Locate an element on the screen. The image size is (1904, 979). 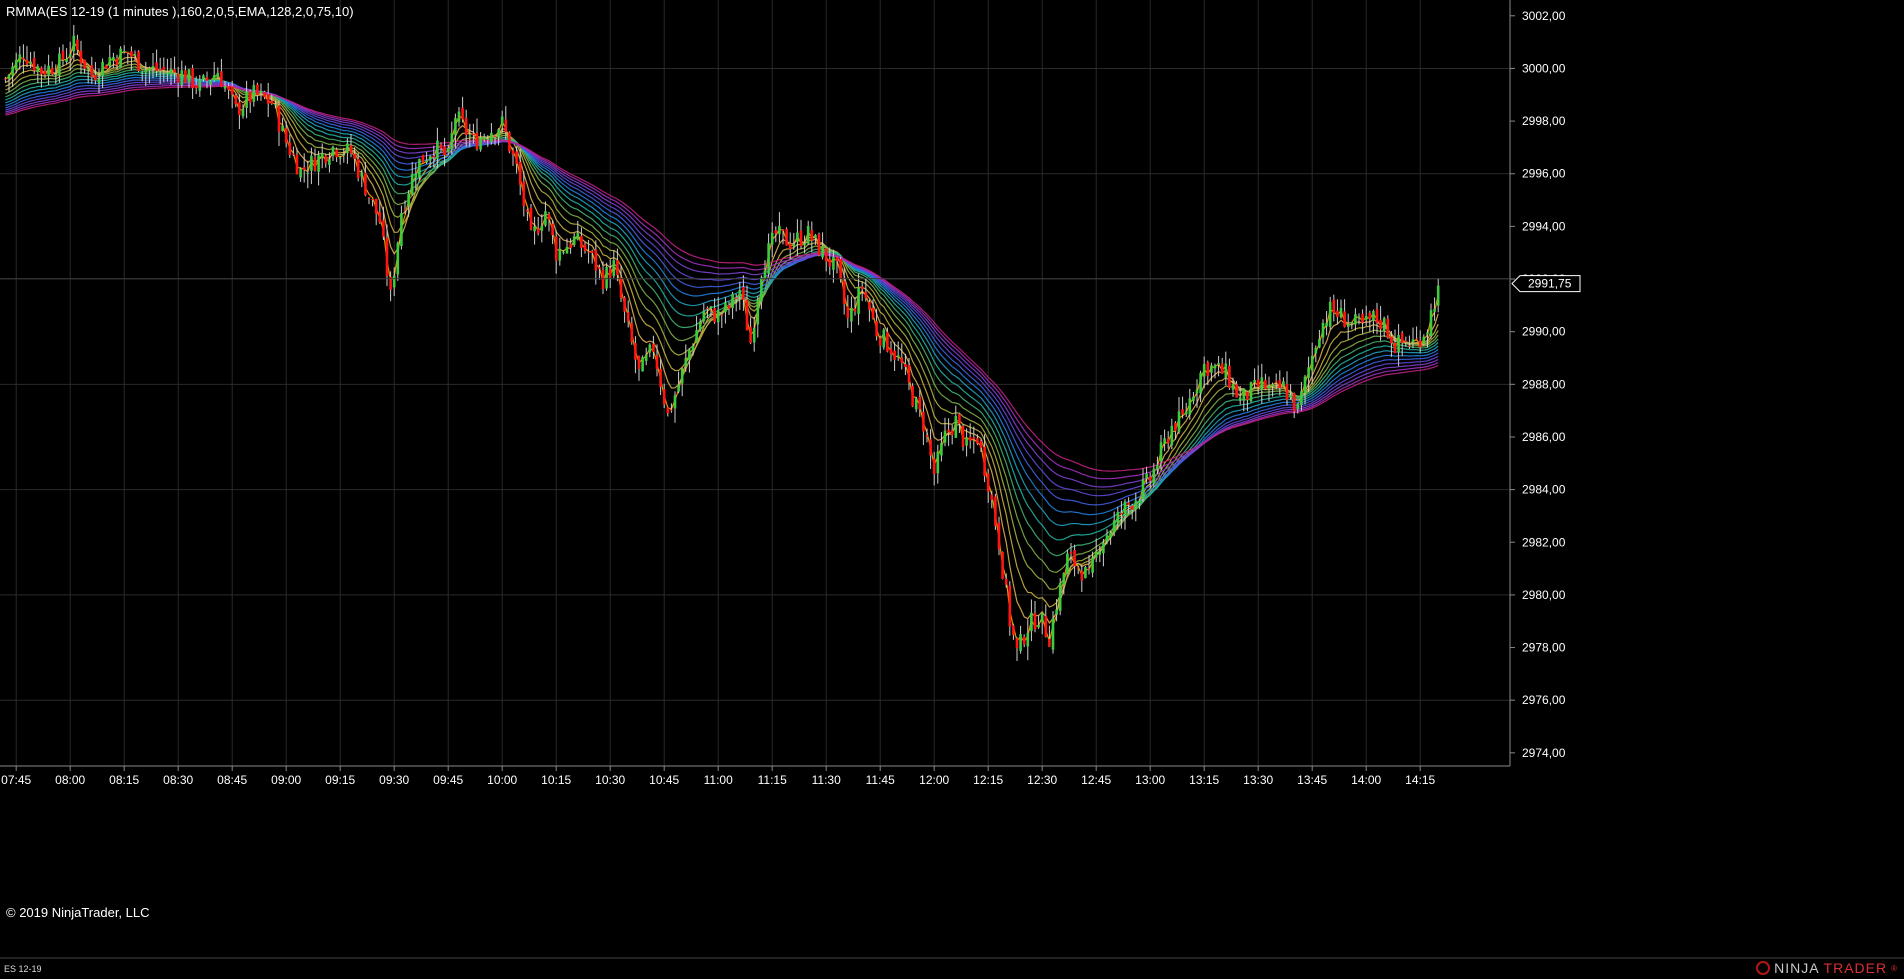
x-tick-label: 11:30 is located at coordinates (826, 780).